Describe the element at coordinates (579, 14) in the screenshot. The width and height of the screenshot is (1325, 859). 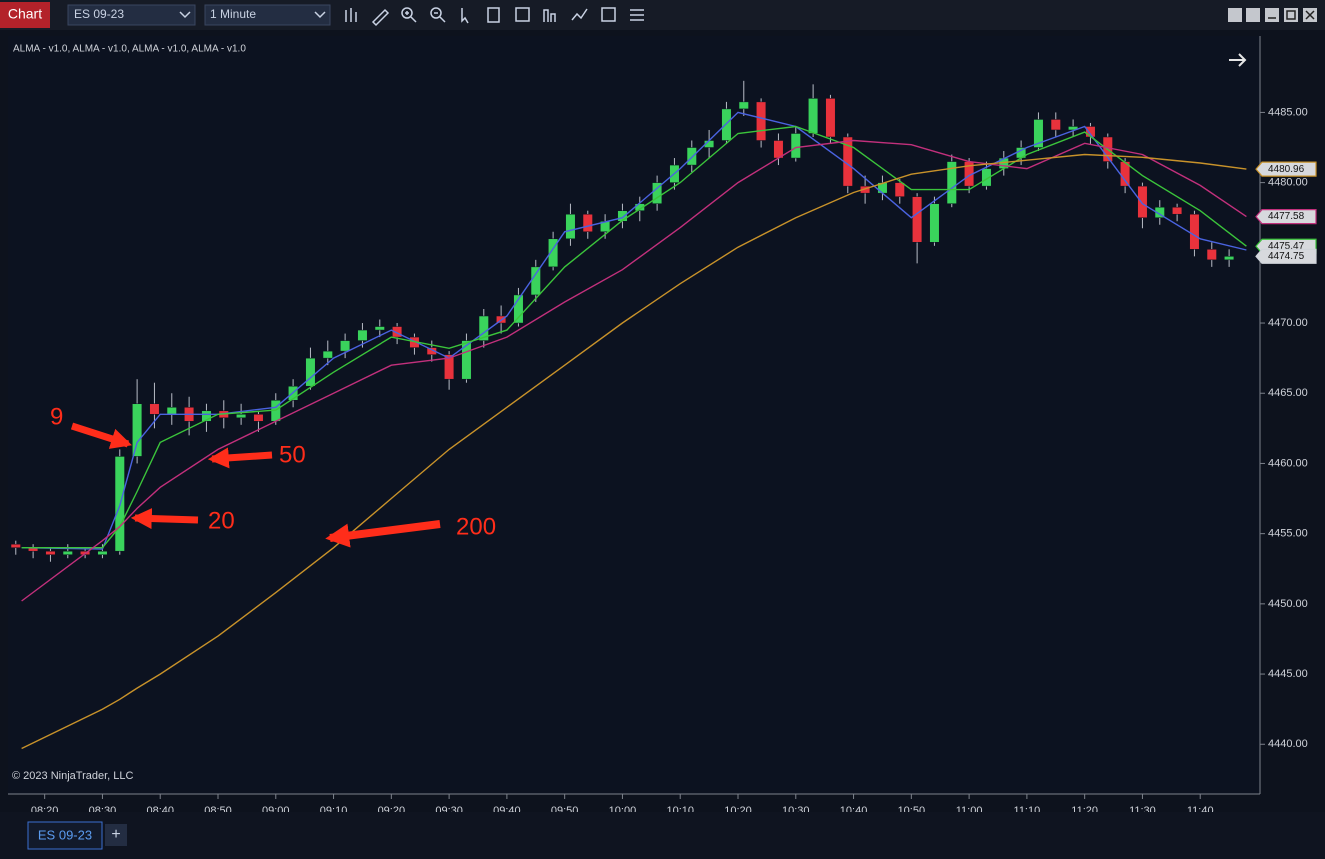
I see `icon-strategies` at that location.